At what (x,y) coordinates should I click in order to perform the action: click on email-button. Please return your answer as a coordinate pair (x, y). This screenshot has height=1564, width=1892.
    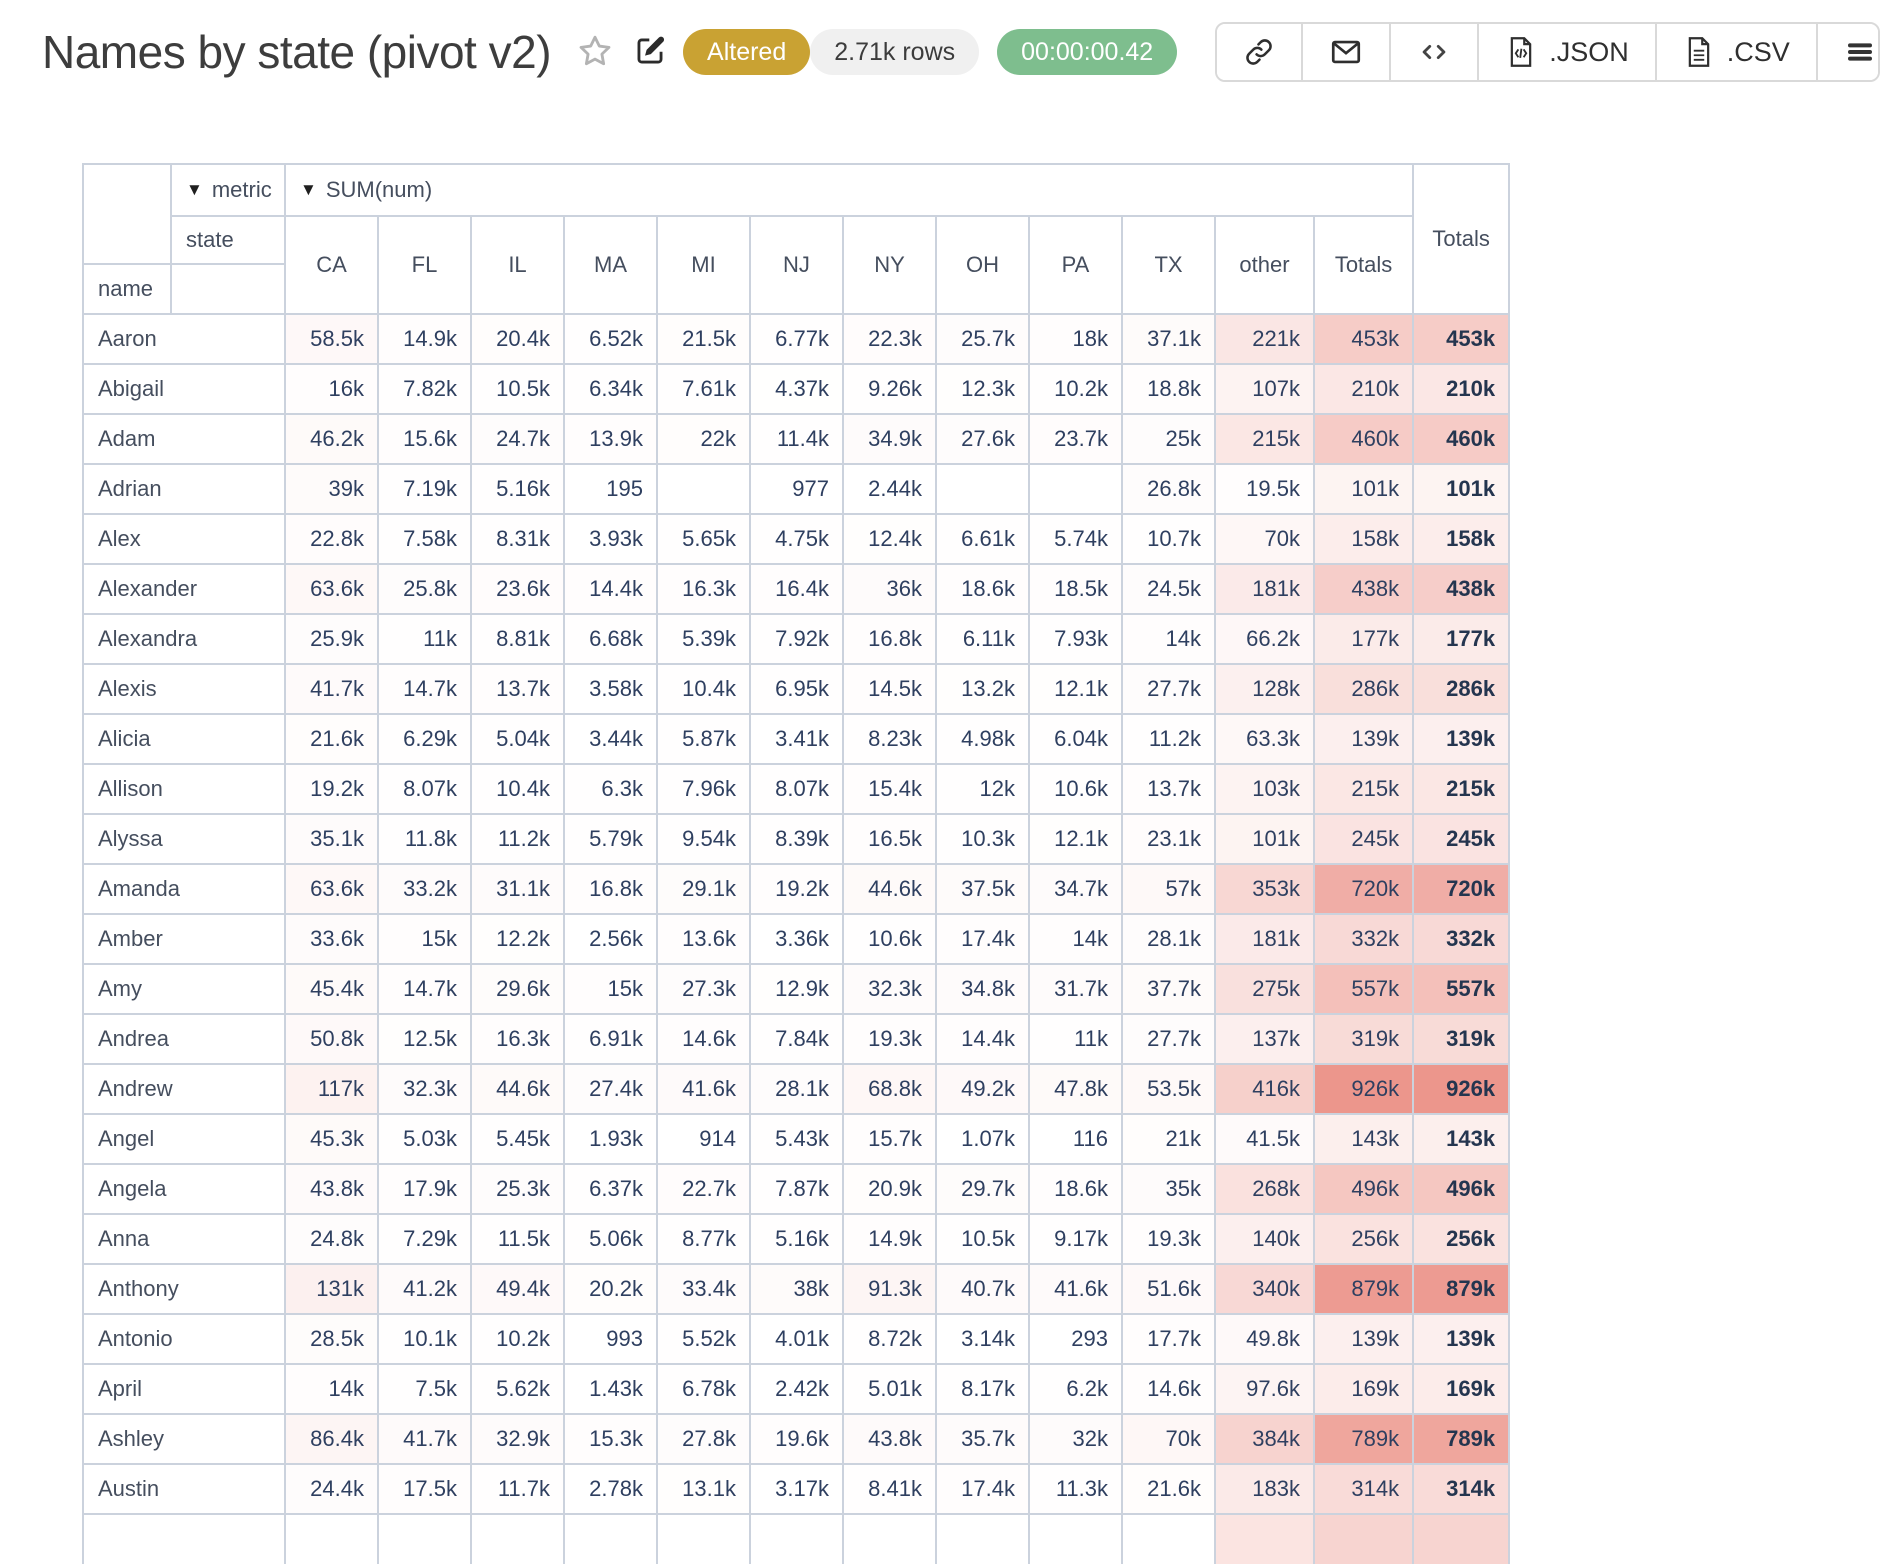
    Looking at the image, I should click on (1345, 52).